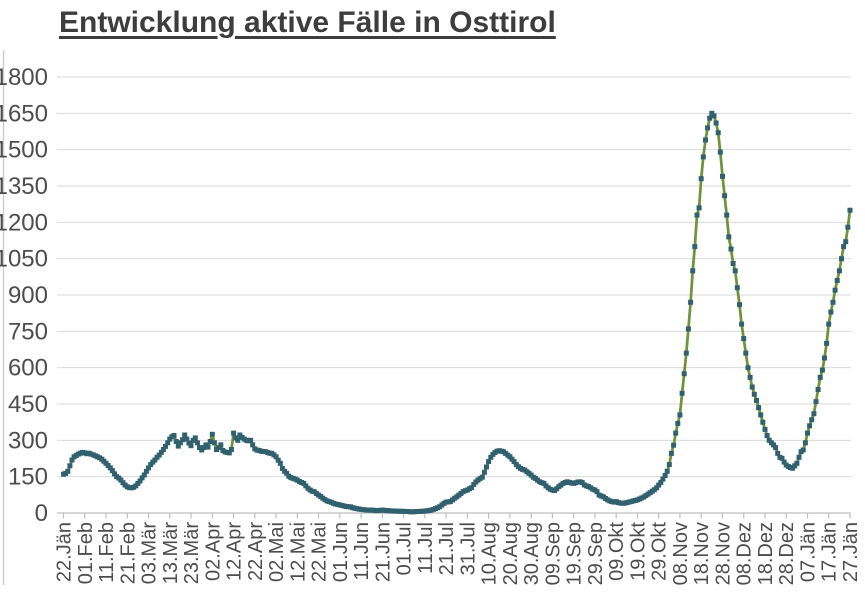 This screenshot has height=594, width=865. What do you see at coordinates (24, 113) in the screenshot?
I see `svg-text: 1650` at bounding box center [24, 113].